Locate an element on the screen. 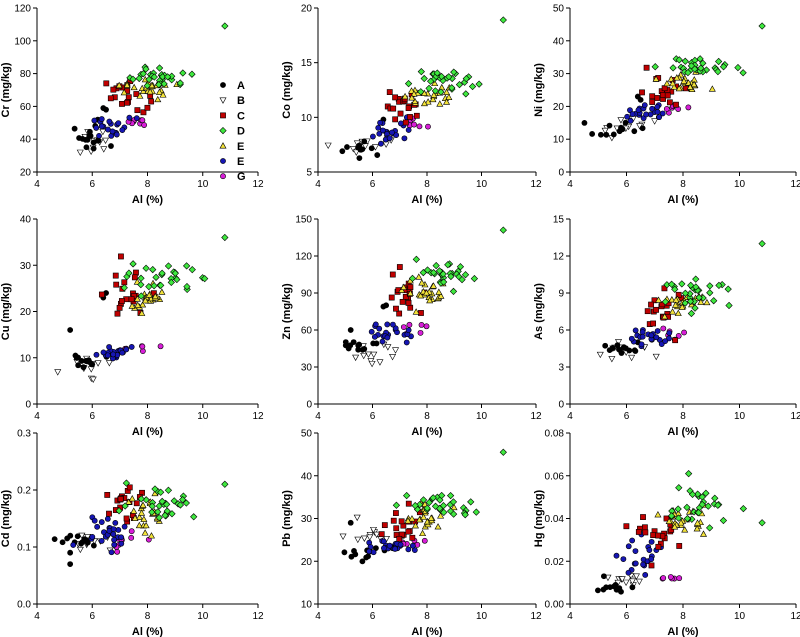  y-tick-label: 9 is located at coordinates (561, 294).